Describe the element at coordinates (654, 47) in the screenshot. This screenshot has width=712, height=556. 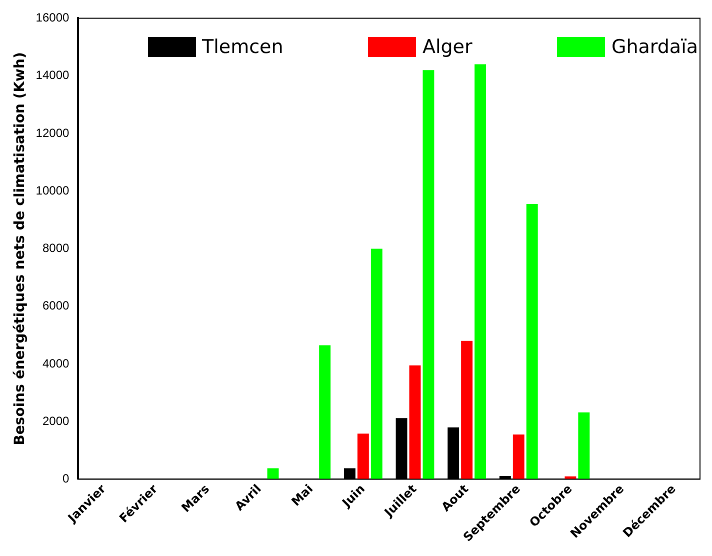
I see `legend-label: Ghardaïa` at that location.